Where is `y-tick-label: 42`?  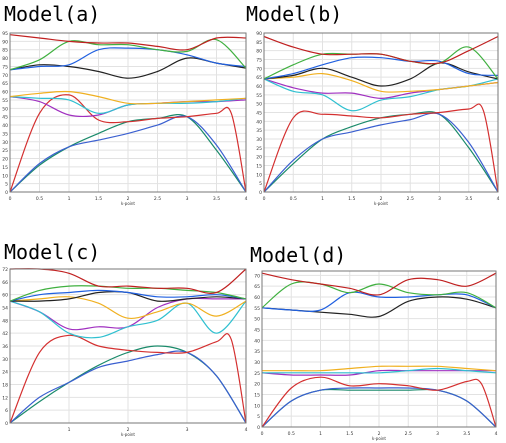 y-tick-label: 42 is located at coordinates (5, 334).